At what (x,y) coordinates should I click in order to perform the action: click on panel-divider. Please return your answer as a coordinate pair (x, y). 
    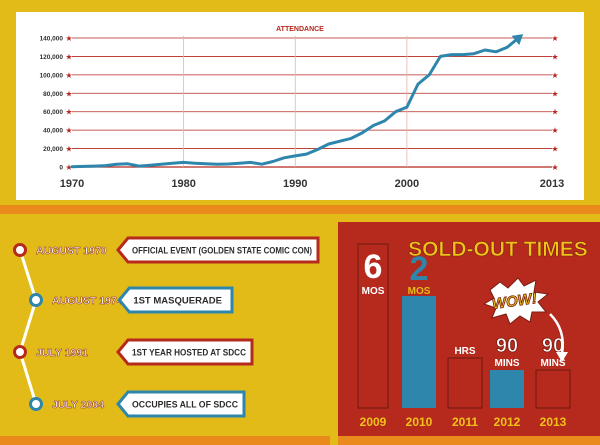
    Looking at the image, I should click on (334, 329).